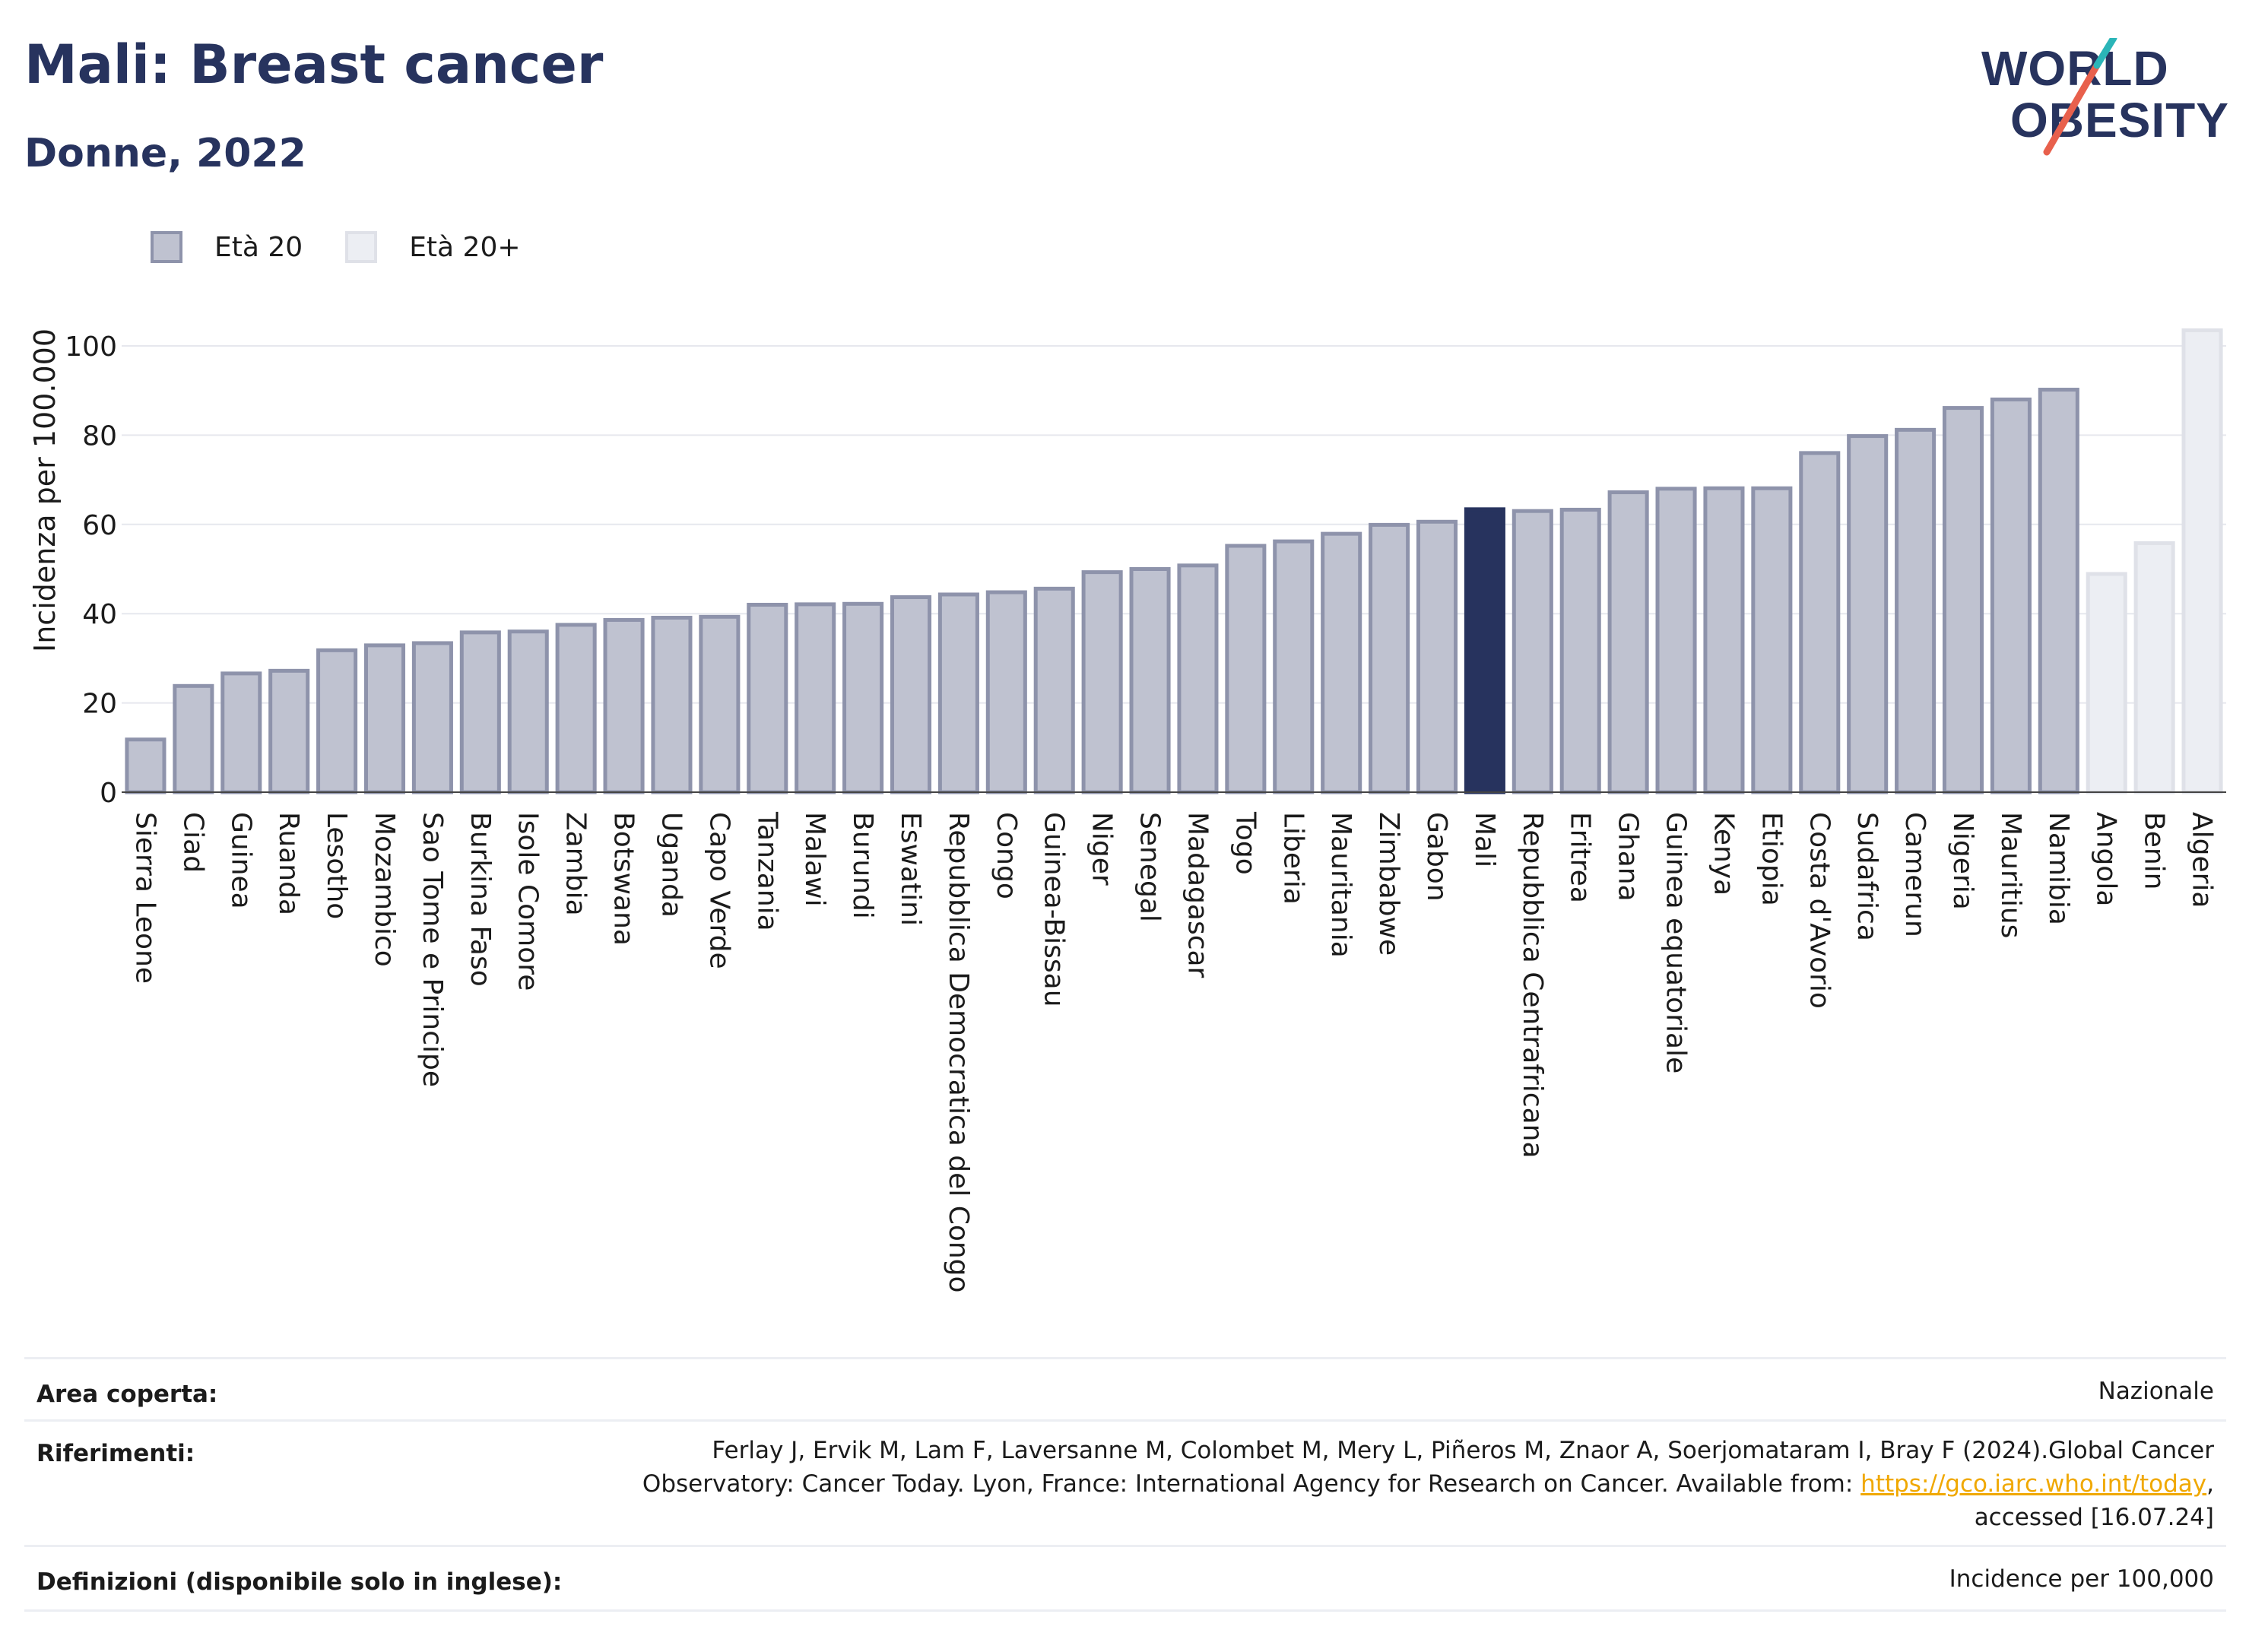 The width and height of the screenshot is (2249, 1652). I want to click on legend-item-eta20plus: Età 20+, so click(433, 247).